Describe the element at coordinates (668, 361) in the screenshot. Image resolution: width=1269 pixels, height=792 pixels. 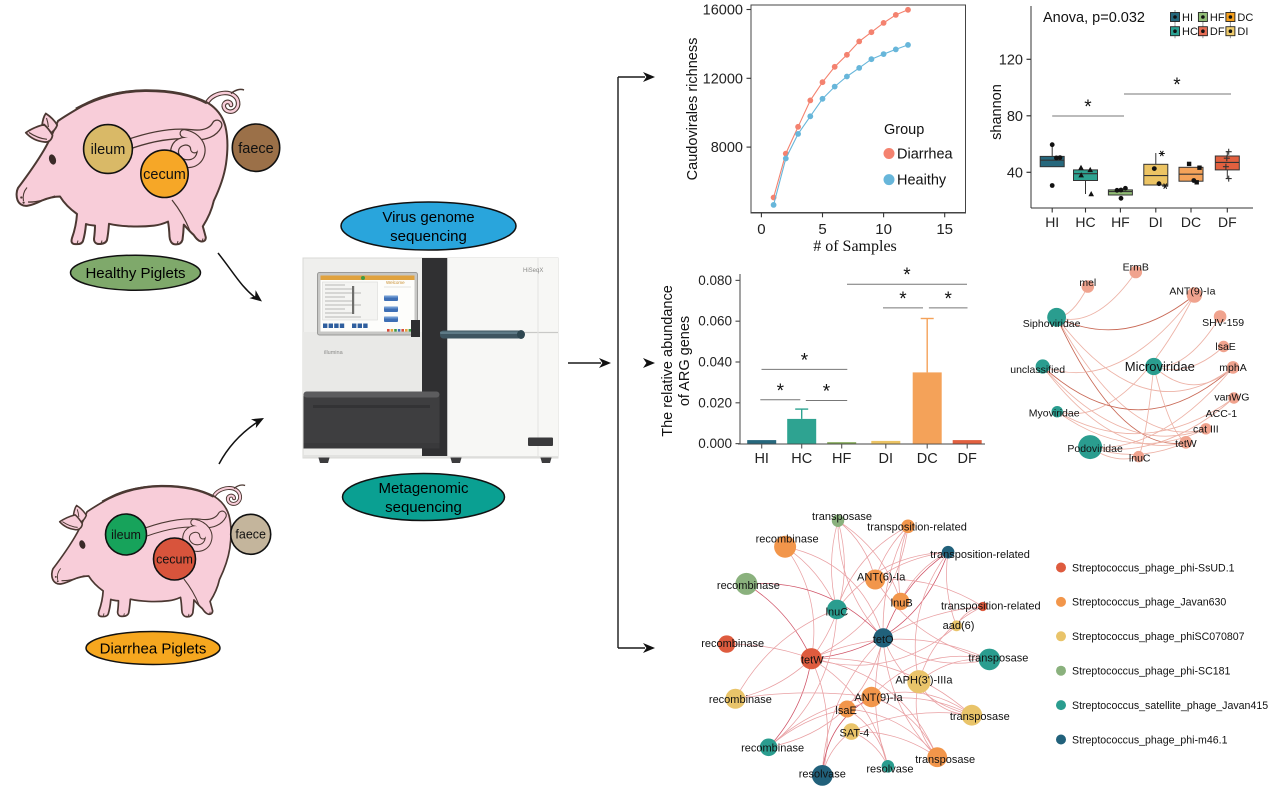
I see `svg-text: The relative abundance` at that location.